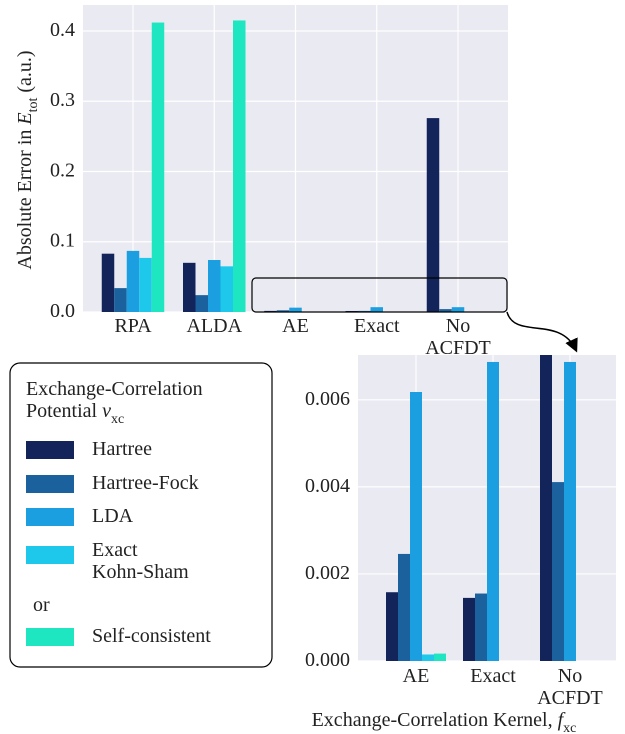 The width and height of the screenshot is (625, 734). Describe the element at coordinates (327, 485) in the screenshot. I see `y-tick-label: 0.004` at that location.